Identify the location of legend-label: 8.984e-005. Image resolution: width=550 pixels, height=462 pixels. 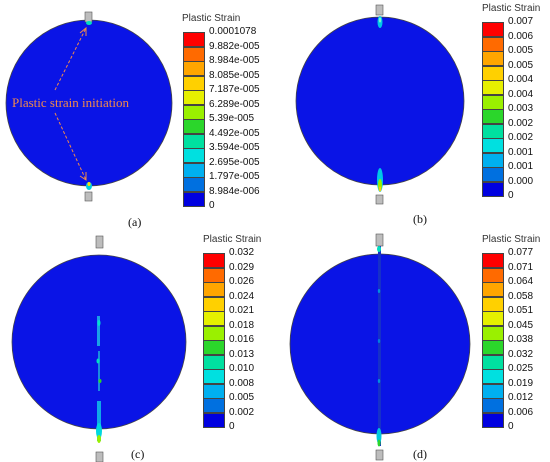
(234, 60).